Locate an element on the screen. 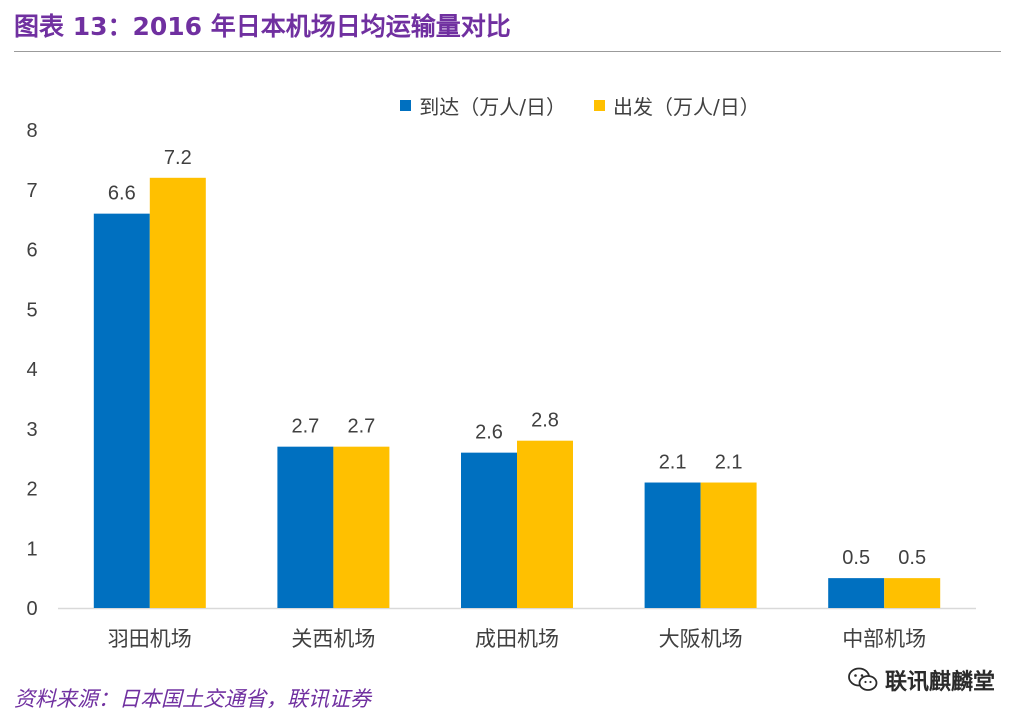 The width and height of the screenshot is (1025, 723). x-tick-label: 羽田机场 is located at coordinates (150, 639).